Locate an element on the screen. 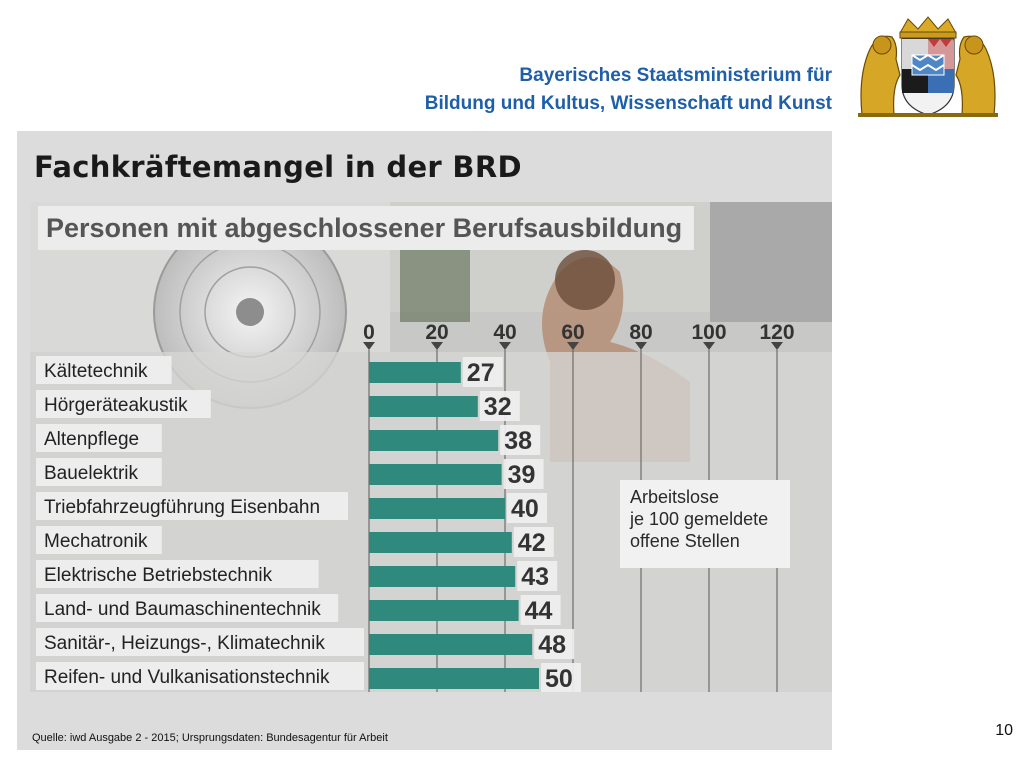  category-label: Sanitär-, Heizungs-, Klimatechnik is located at coordinates (184, 643).